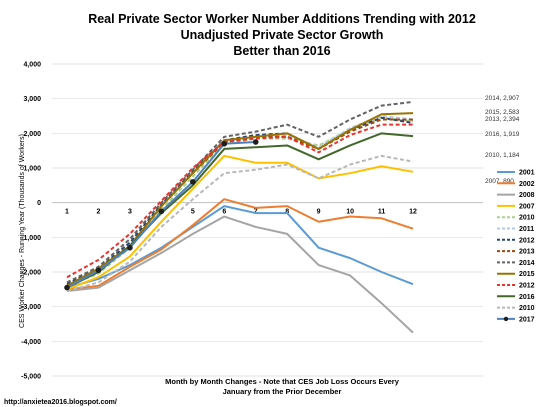 This screenshot has height=407, width=560. What do you see at coordinates (31, 273) in the screenshot?
I see `y-tick-label: -2,000` at bounding box center [31, 273].